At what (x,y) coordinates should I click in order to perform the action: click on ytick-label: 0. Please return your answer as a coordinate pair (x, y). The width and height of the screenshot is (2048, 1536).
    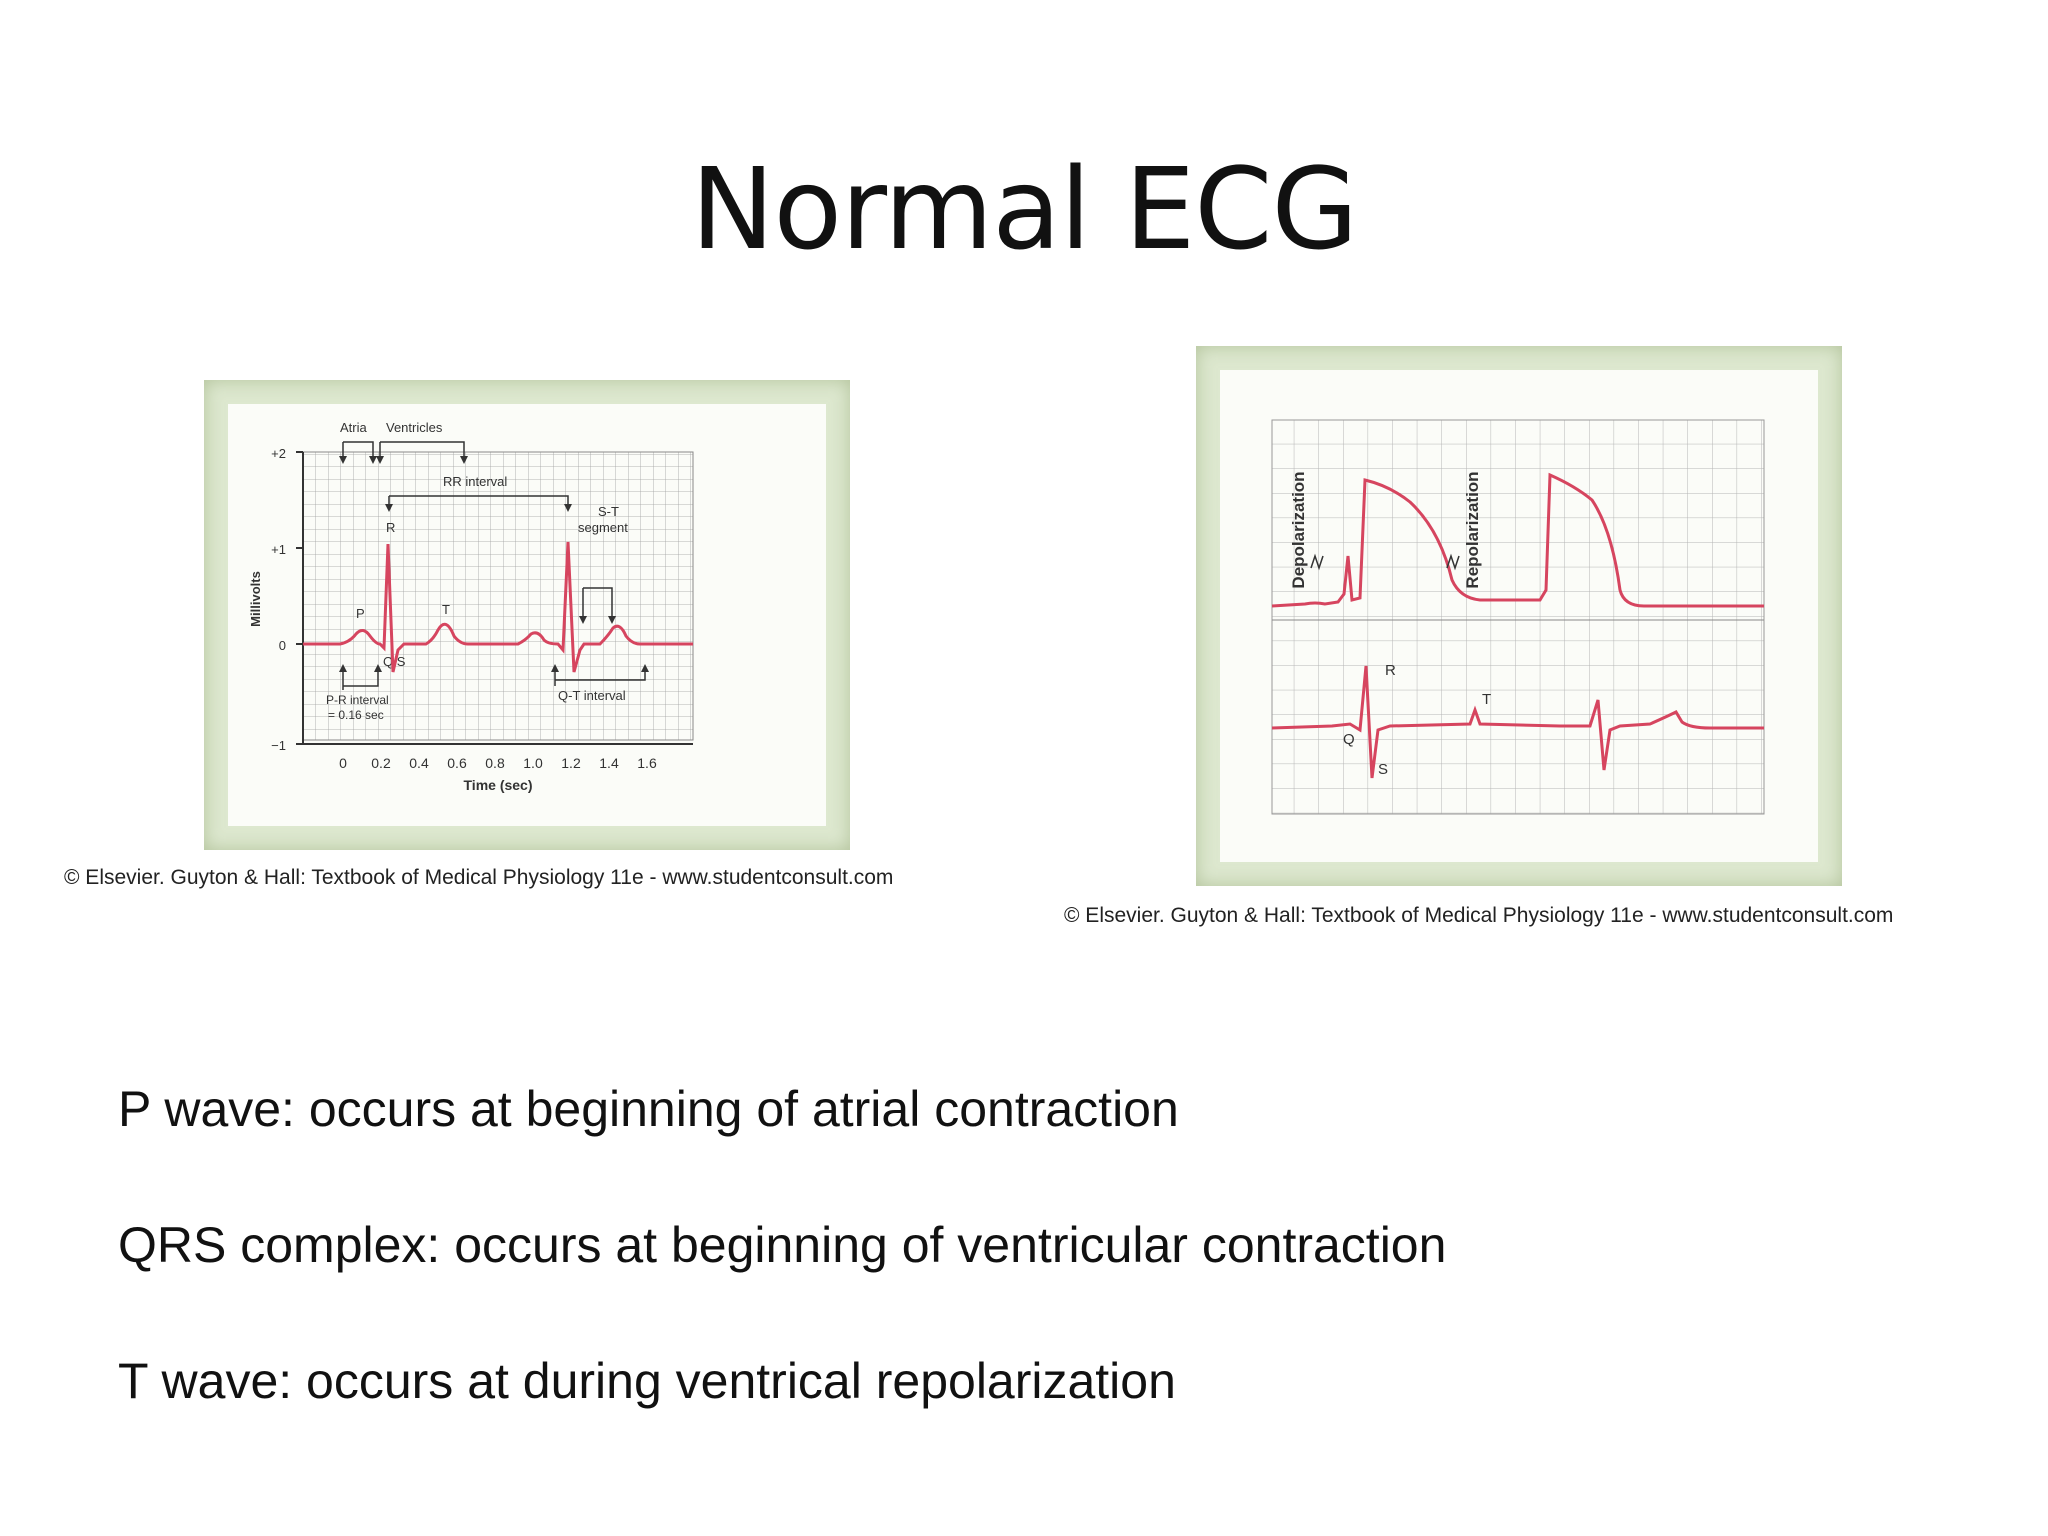
    Looking at the image, I should click on (282, 645).